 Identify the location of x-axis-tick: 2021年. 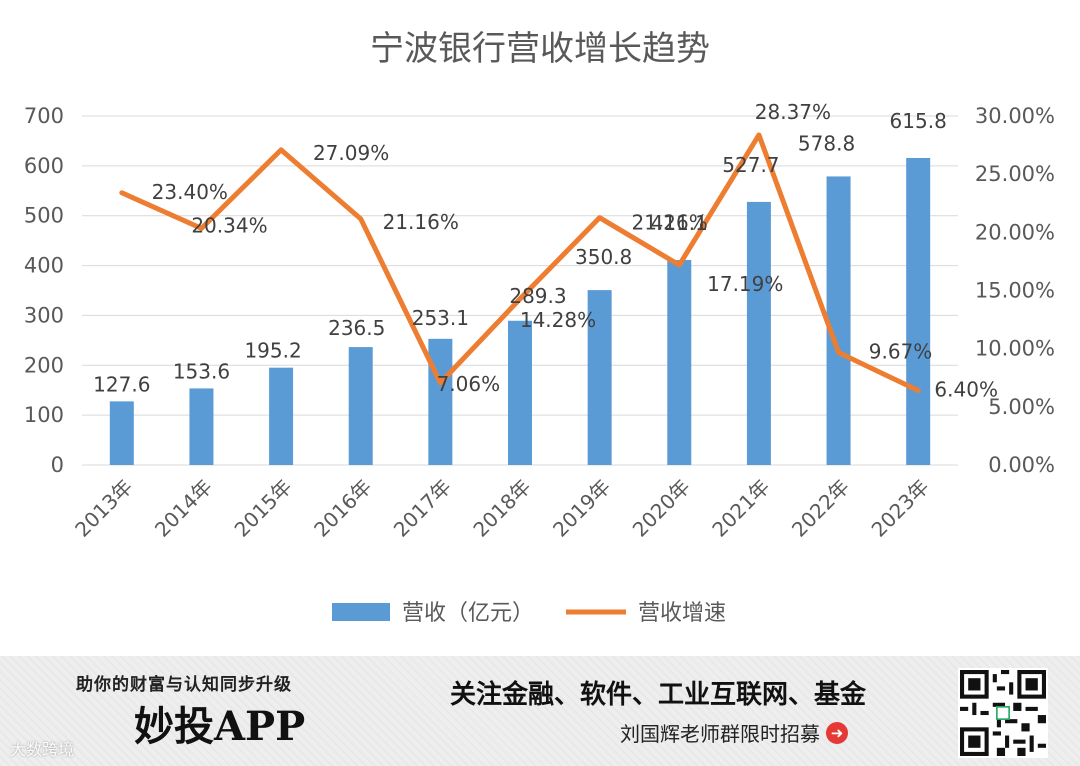
(740, 508).